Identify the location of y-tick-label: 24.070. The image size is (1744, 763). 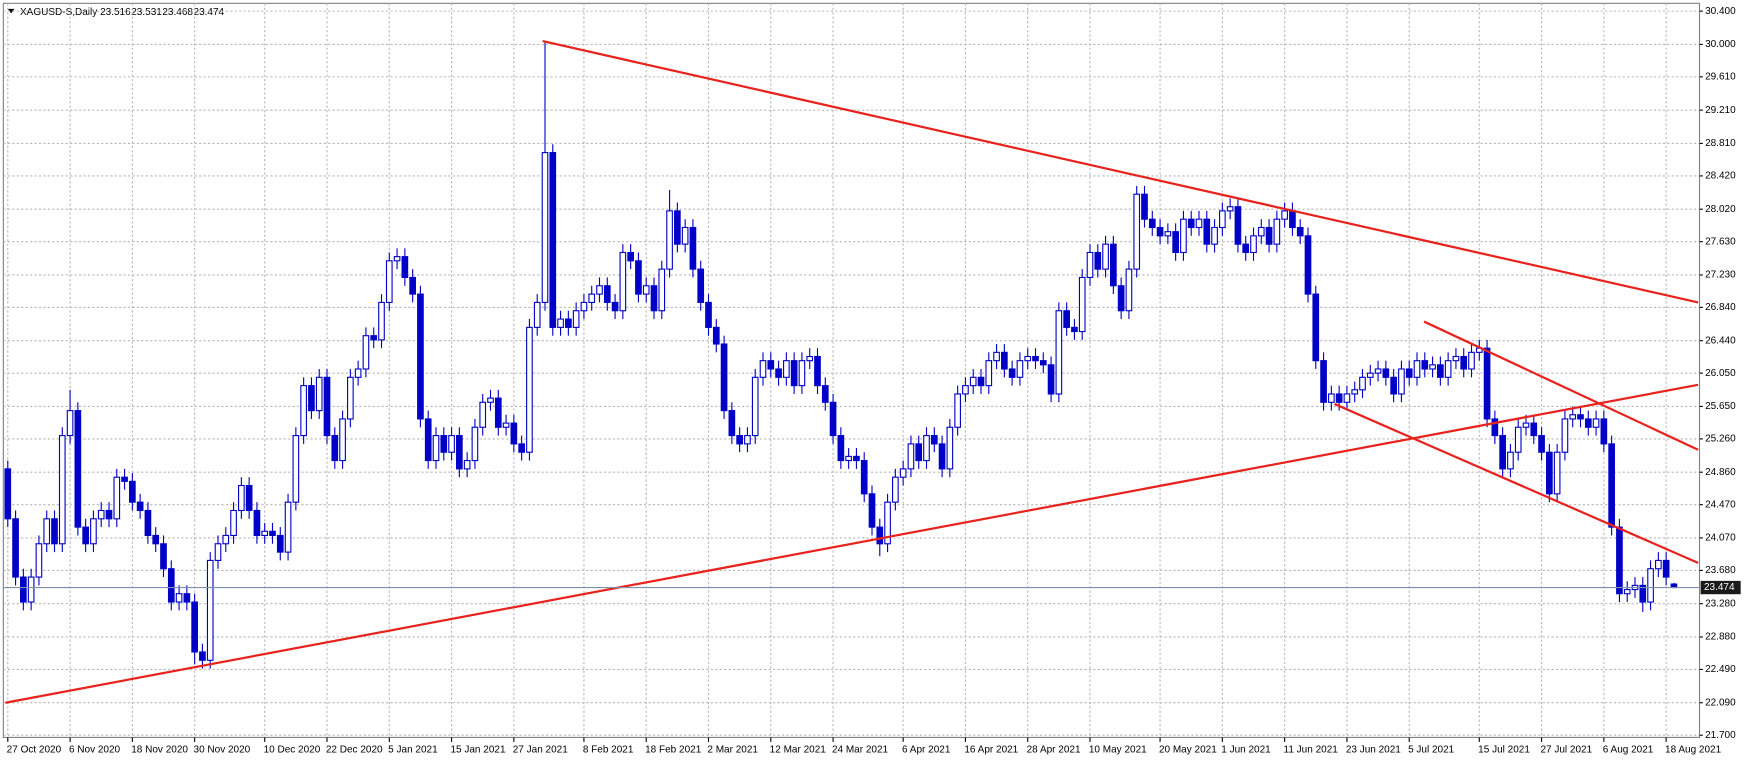
(1720, 538).